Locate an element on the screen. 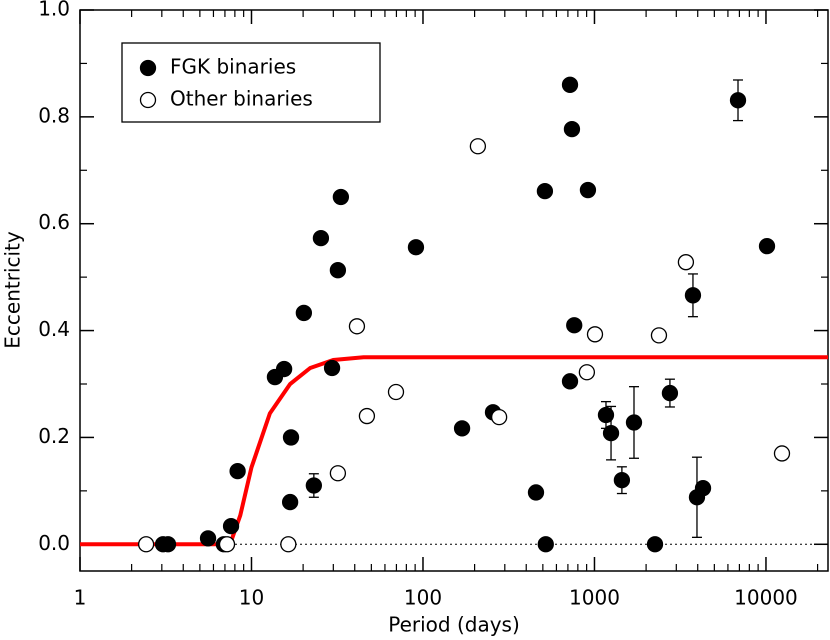  legend-box is located at coordinates (251, 82).